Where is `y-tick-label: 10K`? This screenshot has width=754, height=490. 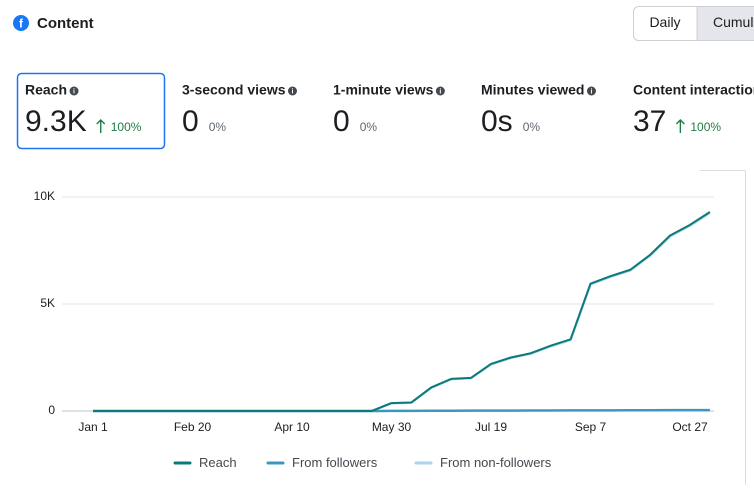 y-tick-label: 10K is located at coordinates (44, 196).